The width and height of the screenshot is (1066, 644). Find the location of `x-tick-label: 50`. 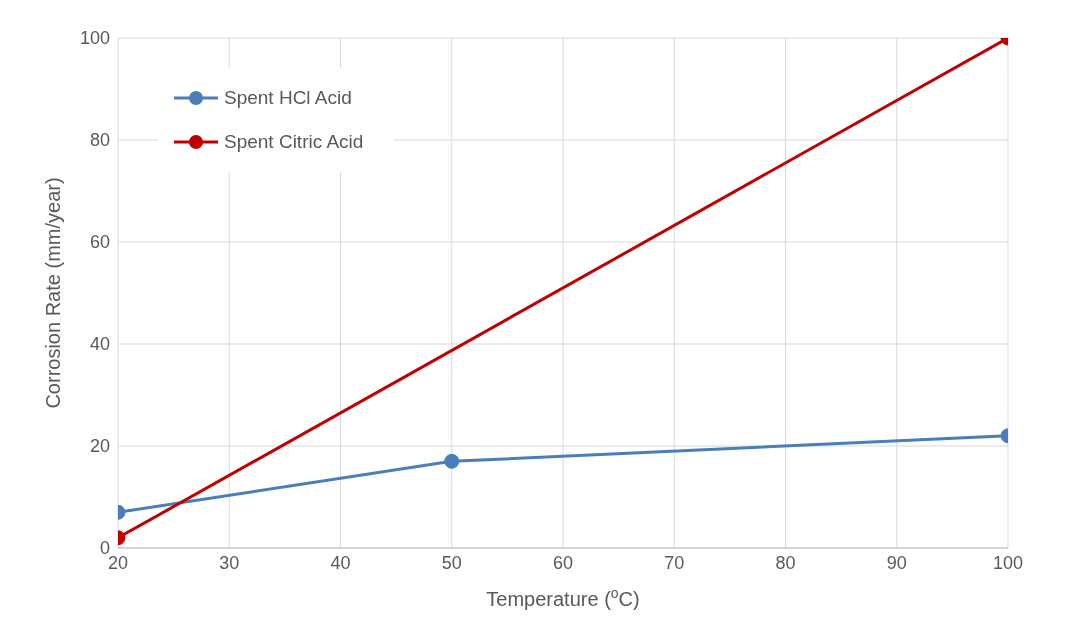

x-tick-label: 50 is located at coordinates (451, 562).